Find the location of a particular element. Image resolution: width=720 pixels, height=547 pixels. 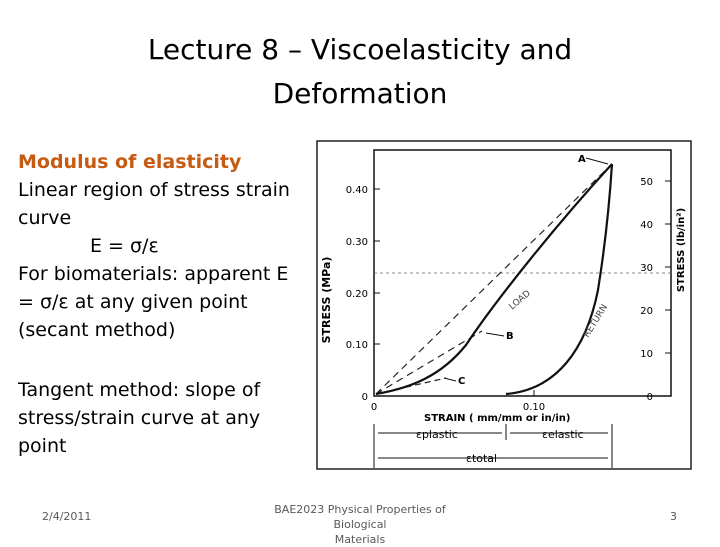

tangent-line-3: point is located at coordinates (42, 446).